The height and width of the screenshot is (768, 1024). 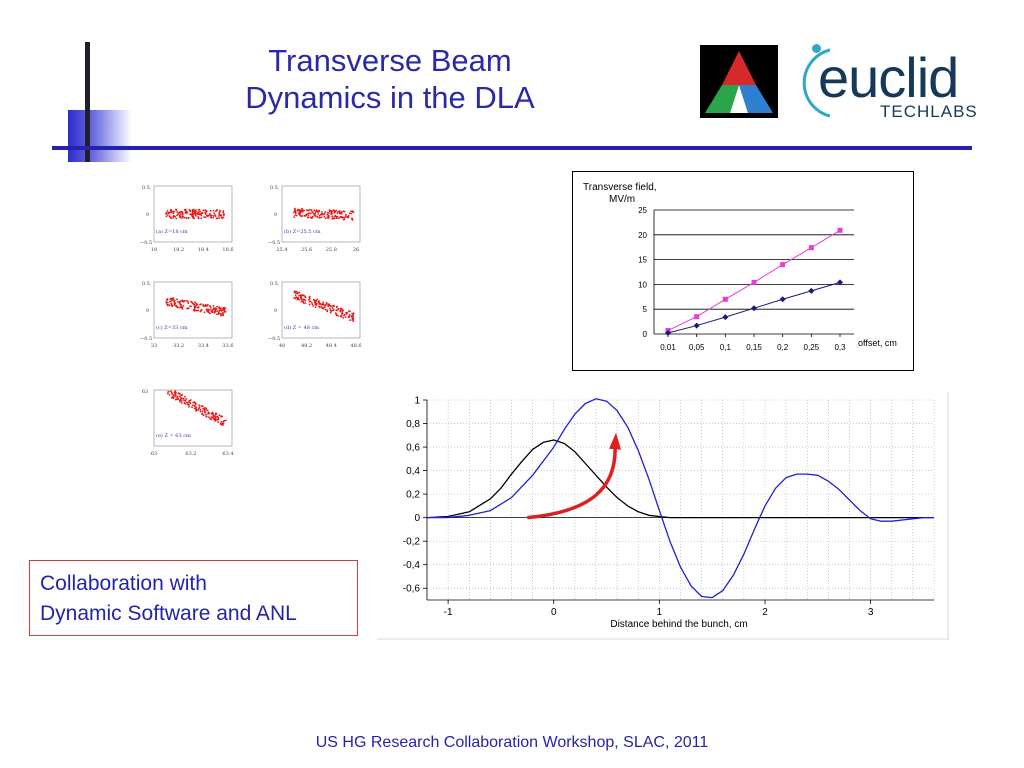 I want to click on chart-ytick-label: 15, so click(x=642, y=260).